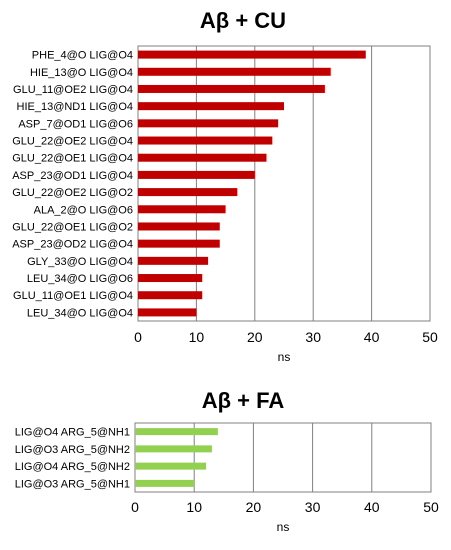  I want to click on cu-category-label: HIE_13@ND1 LIG@O4, so click(75, 107).